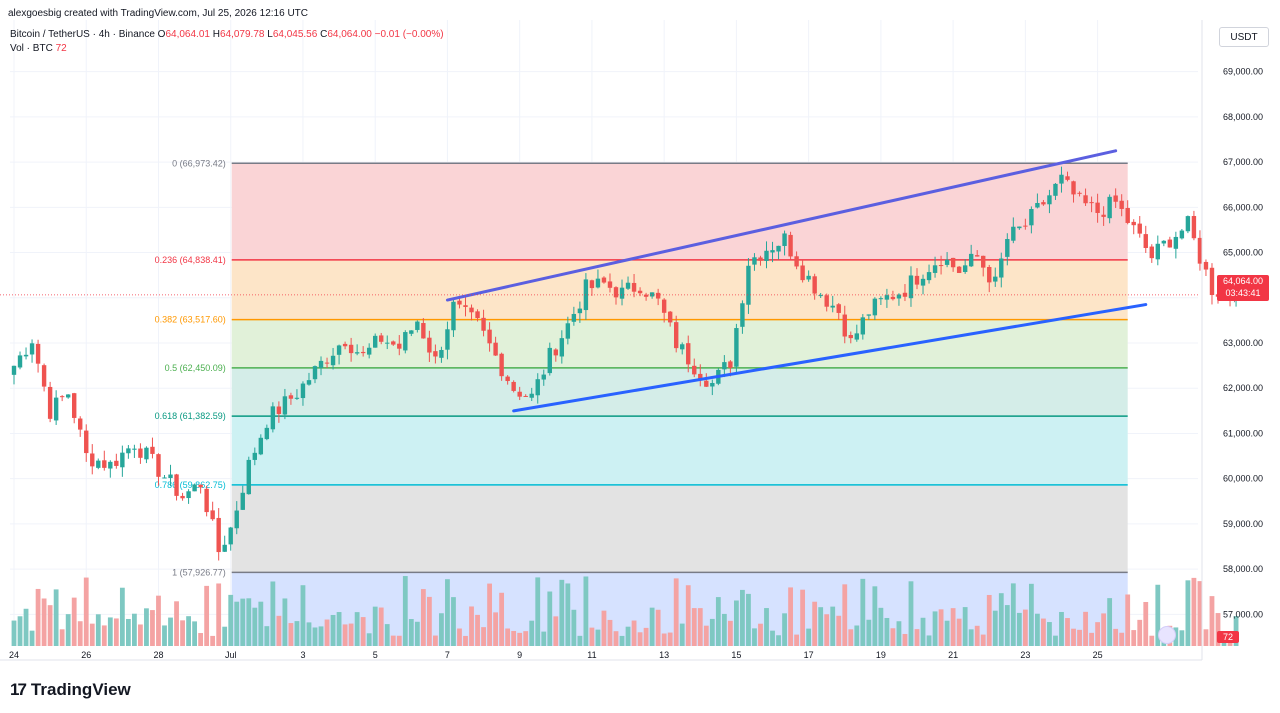  Describe the element at coordinates (31, 48) in the screenshot. I see `volume-label: Vol · BTC` at that location.